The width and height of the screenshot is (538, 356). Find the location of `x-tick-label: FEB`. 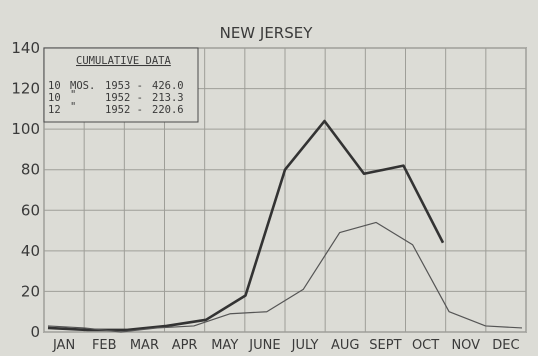

x-tick-label: FEB is located at coordinates (104, 345).